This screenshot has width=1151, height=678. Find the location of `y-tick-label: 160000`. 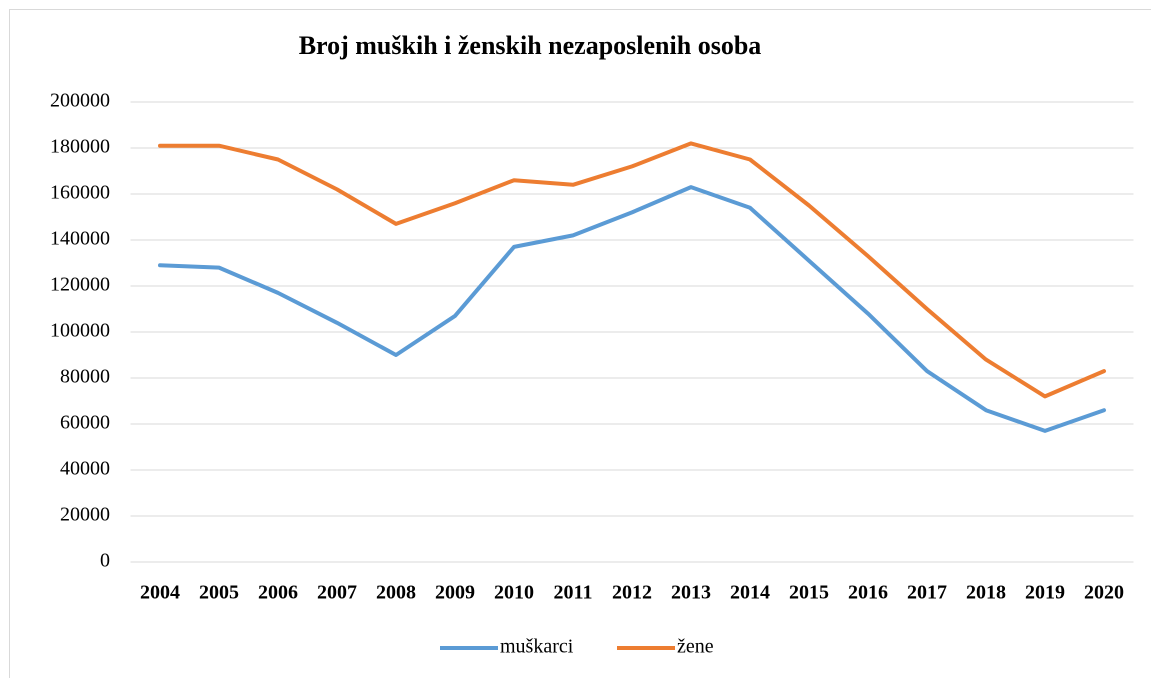

y-tick-label: 160000 is located at coordinates (80, 193).